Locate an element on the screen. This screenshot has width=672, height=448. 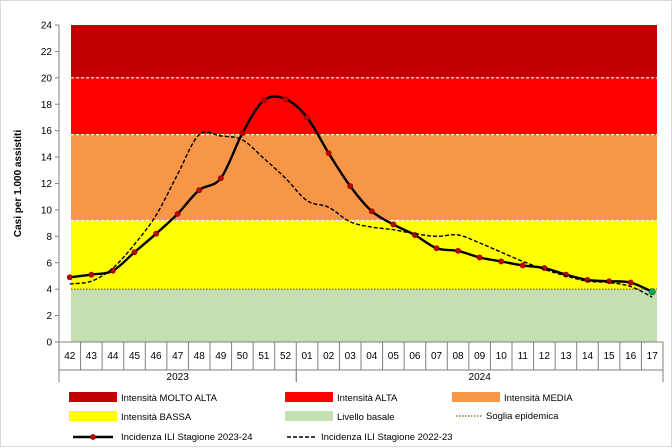
x-tick-label-9: 51 is located at coordinates (264, 356).